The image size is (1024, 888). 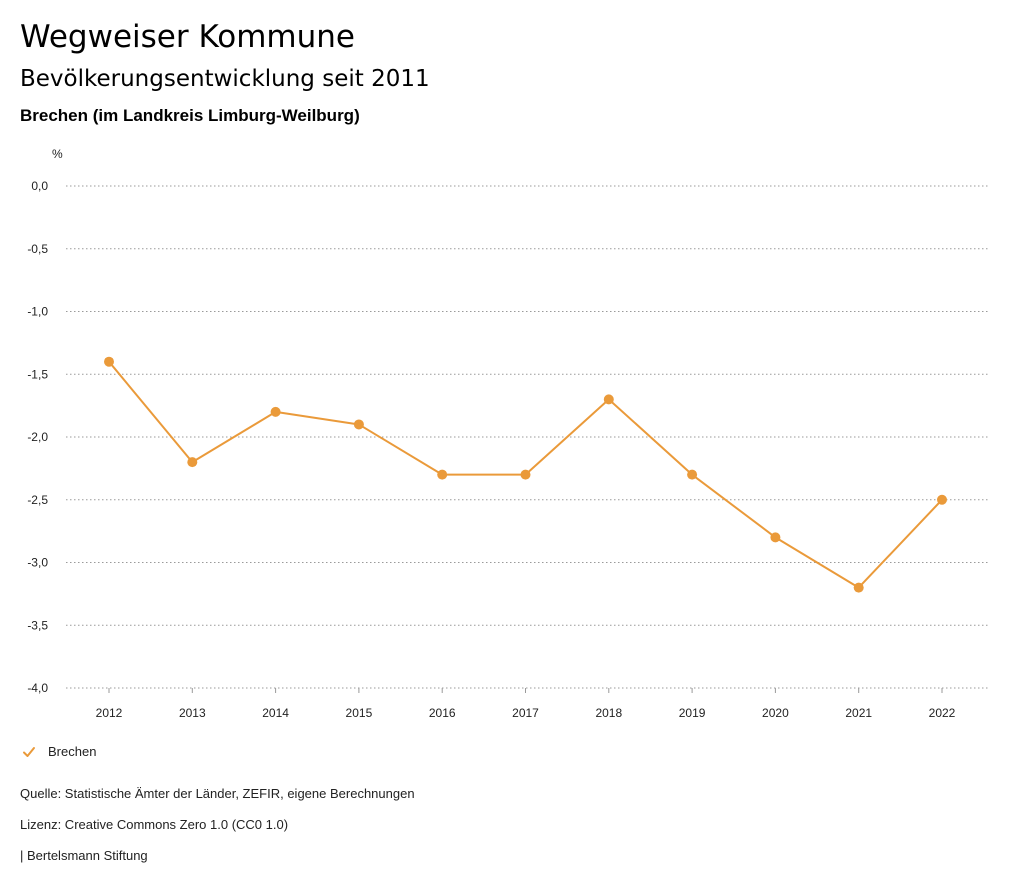 I want to click on x-tick-label: 2020, so click(x=775, y=713).